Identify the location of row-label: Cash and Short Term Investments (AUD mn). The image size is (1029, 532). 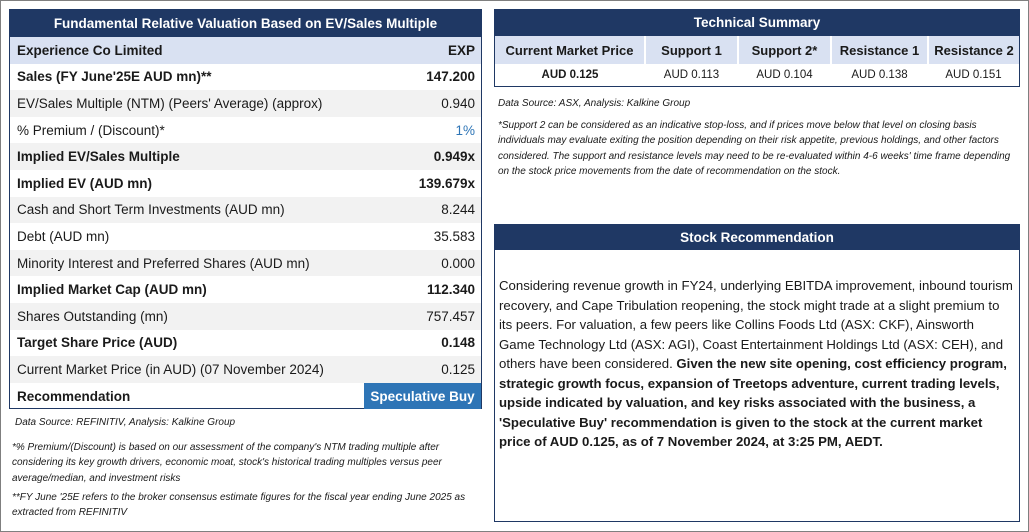
(151, 210).